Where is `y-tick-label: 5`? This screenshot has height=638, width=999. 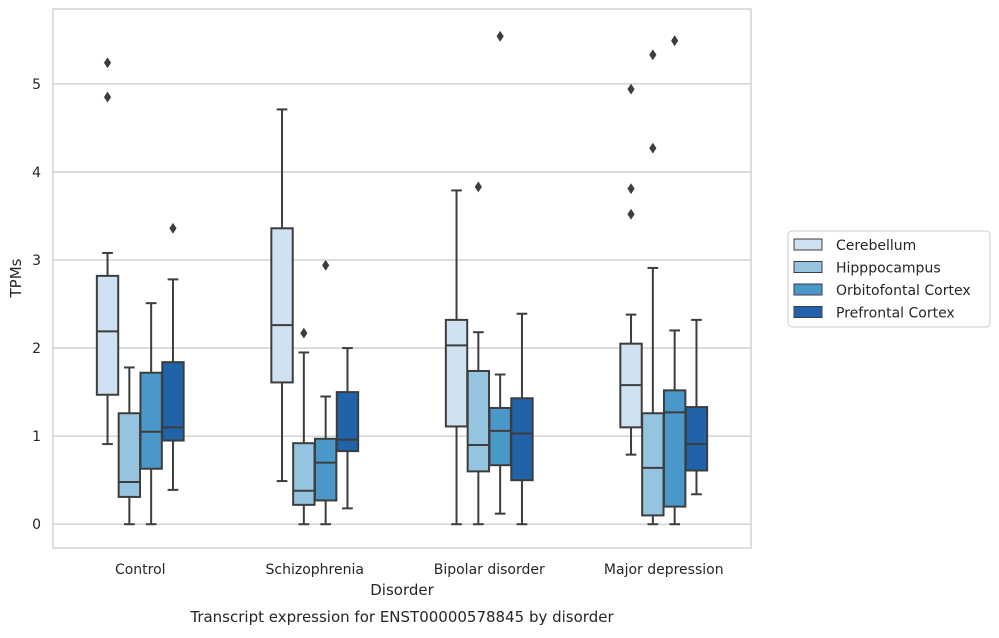 y-tick-label: 5 is located at coordinates (36, 85).